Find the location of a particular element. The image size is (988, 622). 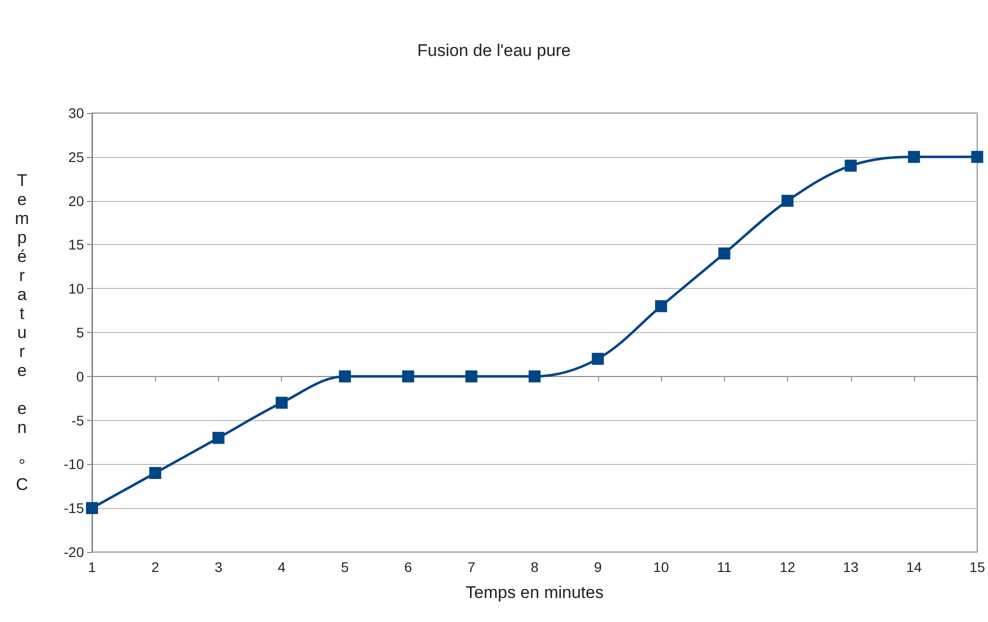

x-tick-label: 8 is located at coordinates (534, 567).